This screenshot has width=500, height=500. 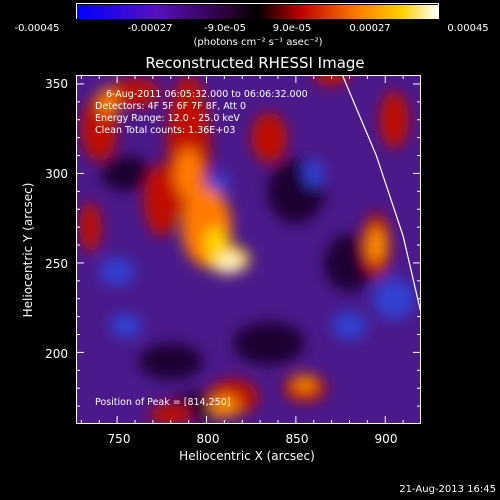 What do you see at coordinates (28, 250) in the screenshot?
I see `y-axis-label: Heliocentric Y (arcsec)` at bounding box center [28, 250].